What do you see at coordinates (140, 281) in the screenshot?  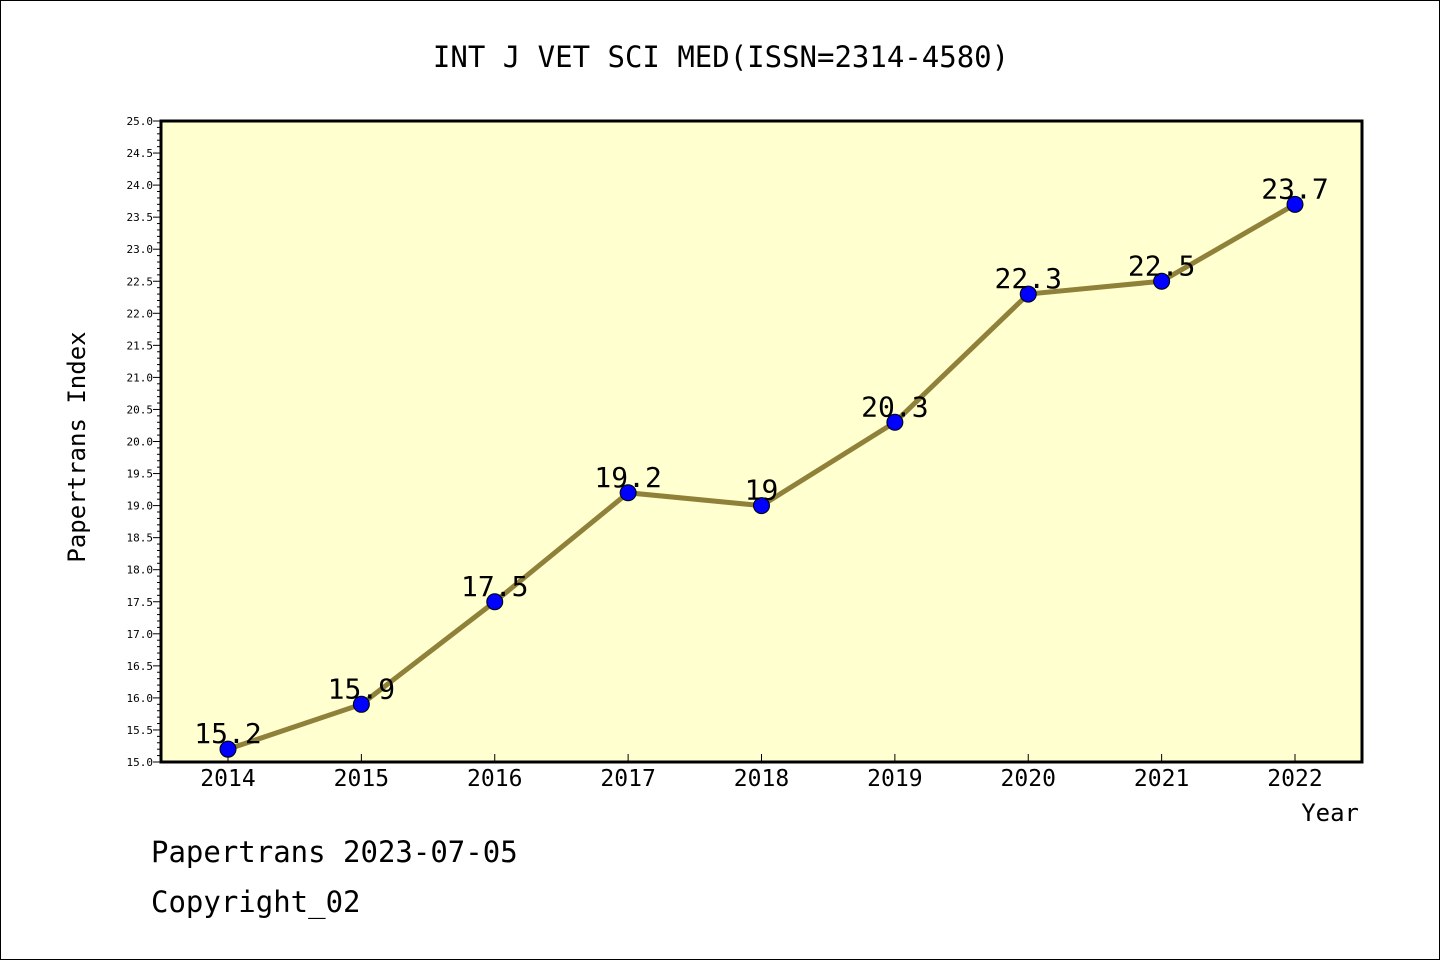 I see `y-tick-label: 22.5` at bounding box center [140, 281].